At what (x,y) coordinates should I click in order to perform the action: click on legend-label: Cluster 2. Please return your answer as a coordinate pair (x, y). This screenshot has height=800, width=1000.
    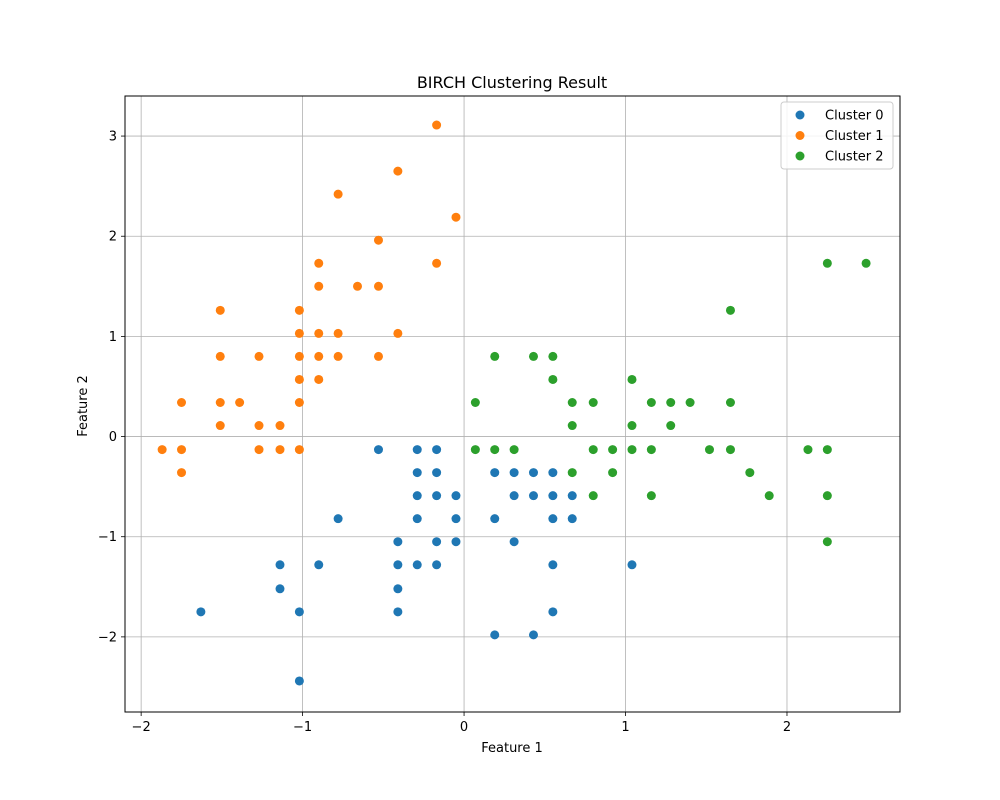
    Looking at the image, I should click on (854, 157).